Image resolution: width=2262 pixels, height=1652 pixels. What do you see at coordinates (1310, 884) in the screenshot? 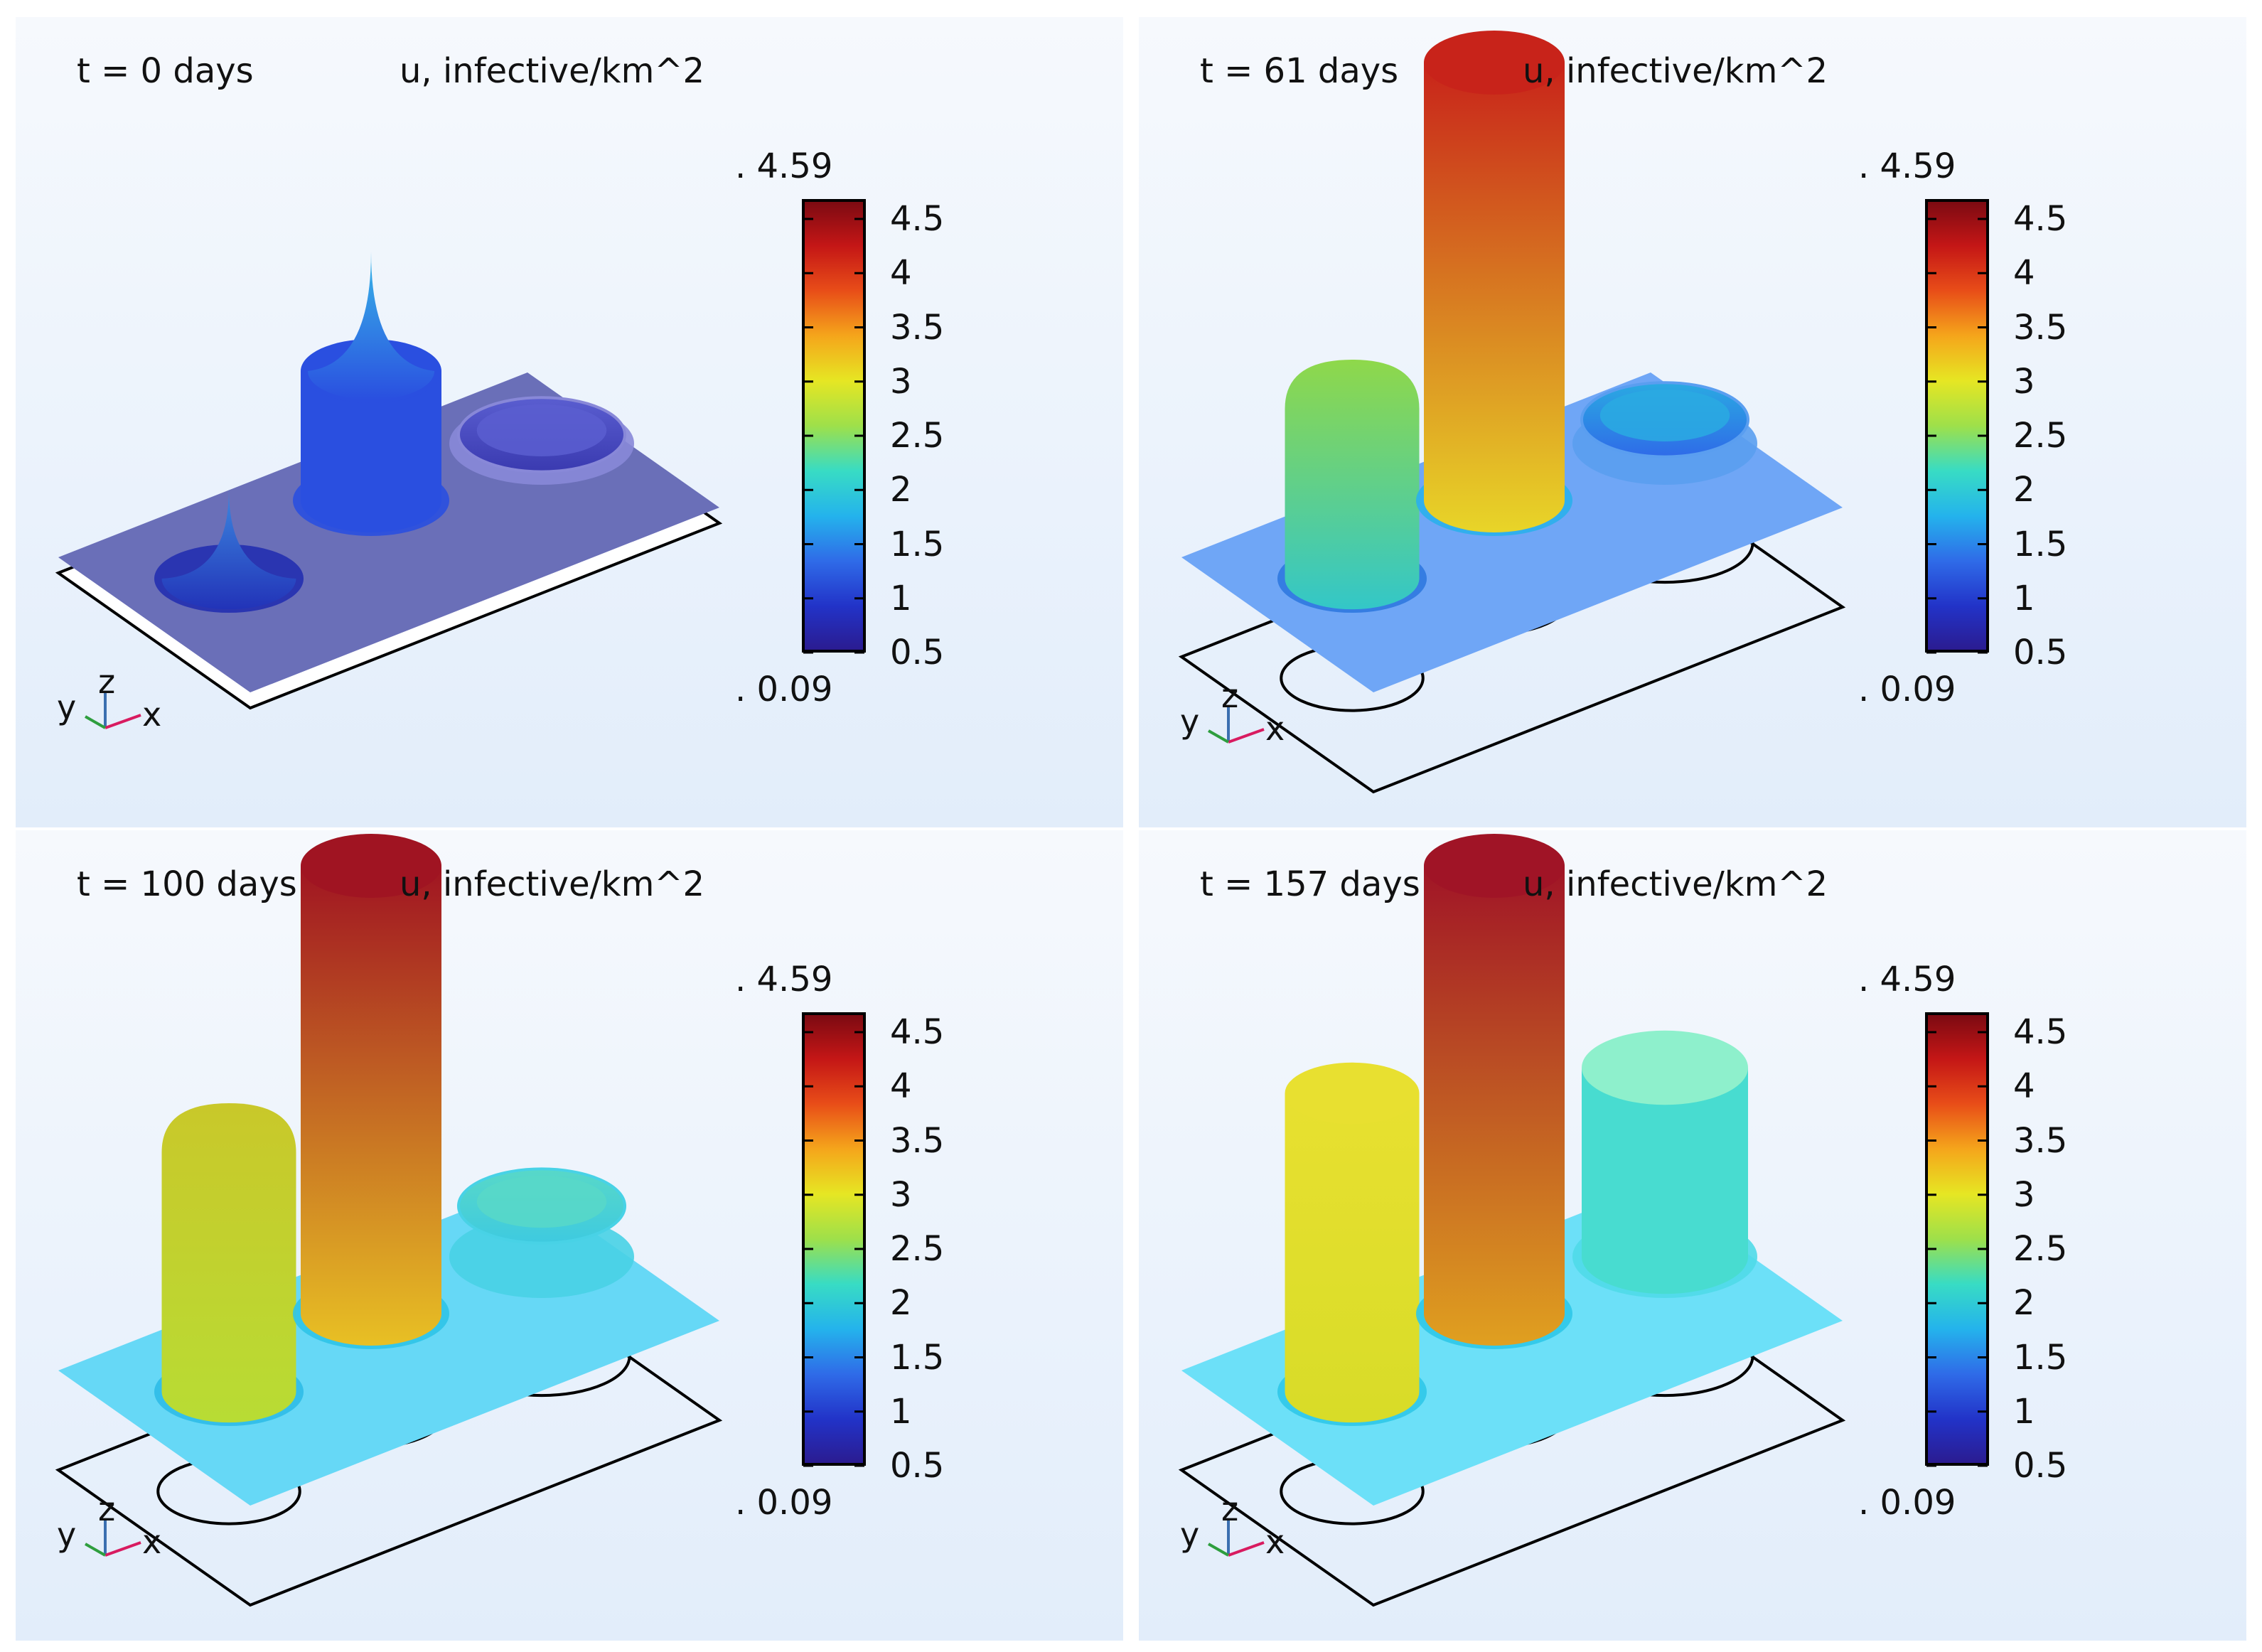
I see `time-label: t = 157 days` at bounding box center [1310, 884].